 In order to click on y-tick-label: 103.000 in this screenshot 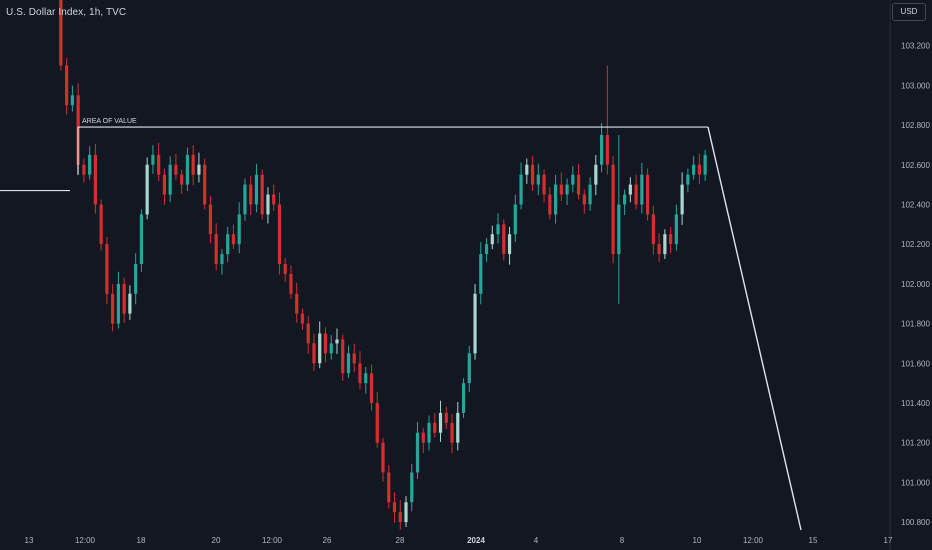, I will do `click(915, 85)`.